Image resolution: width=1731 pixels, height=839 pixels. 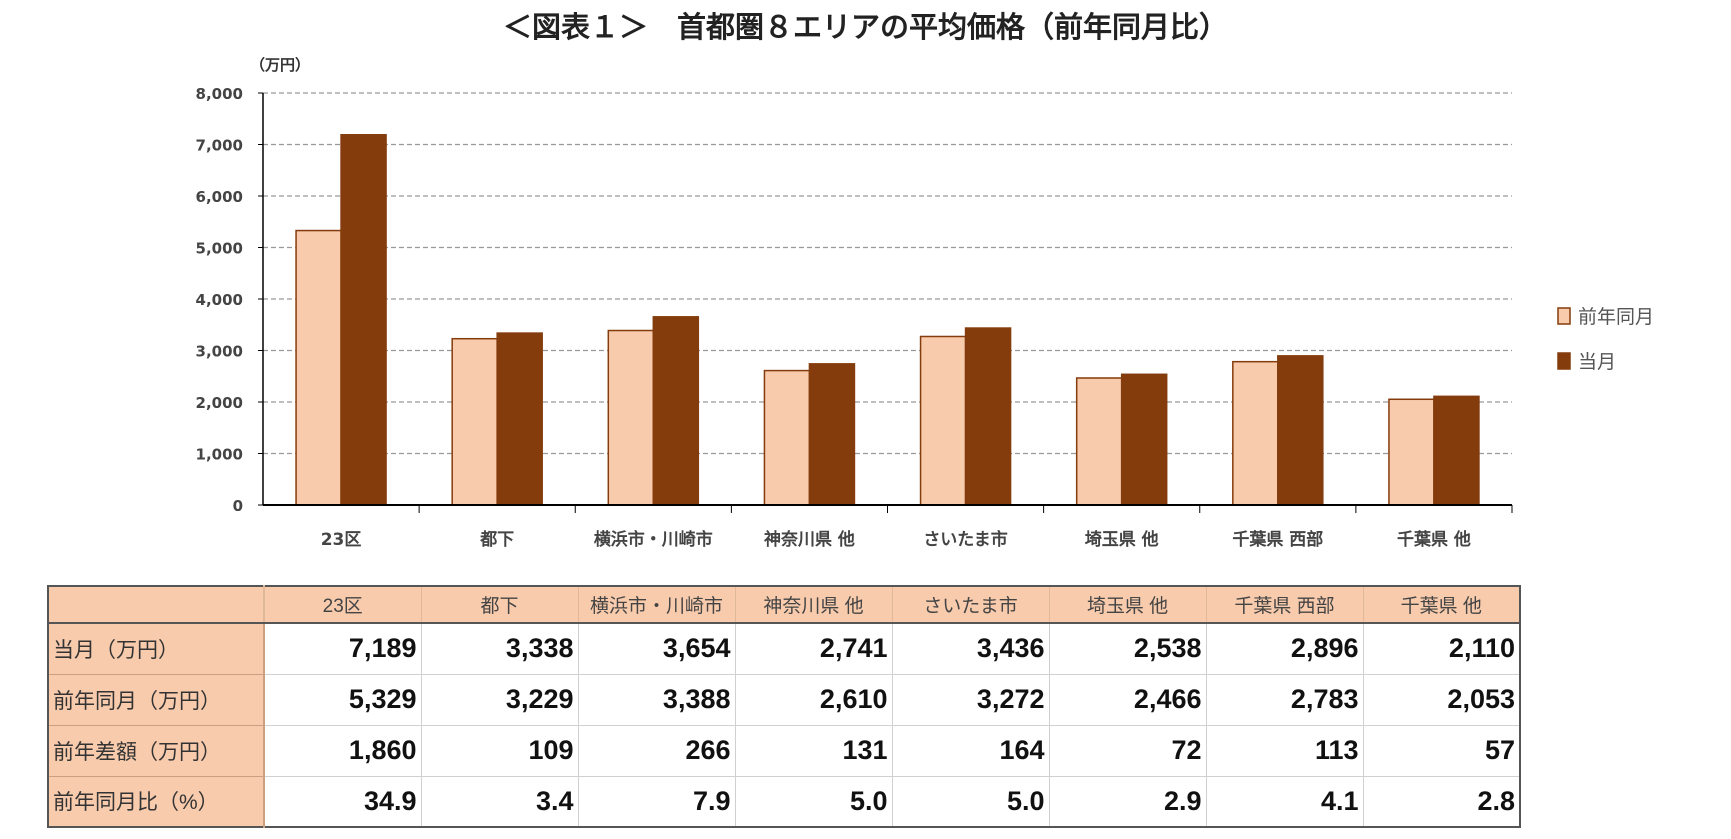 What do you see at coordinates (156, 604) in the screenshot?
I see `column-header` at bounding box center [156, 604].